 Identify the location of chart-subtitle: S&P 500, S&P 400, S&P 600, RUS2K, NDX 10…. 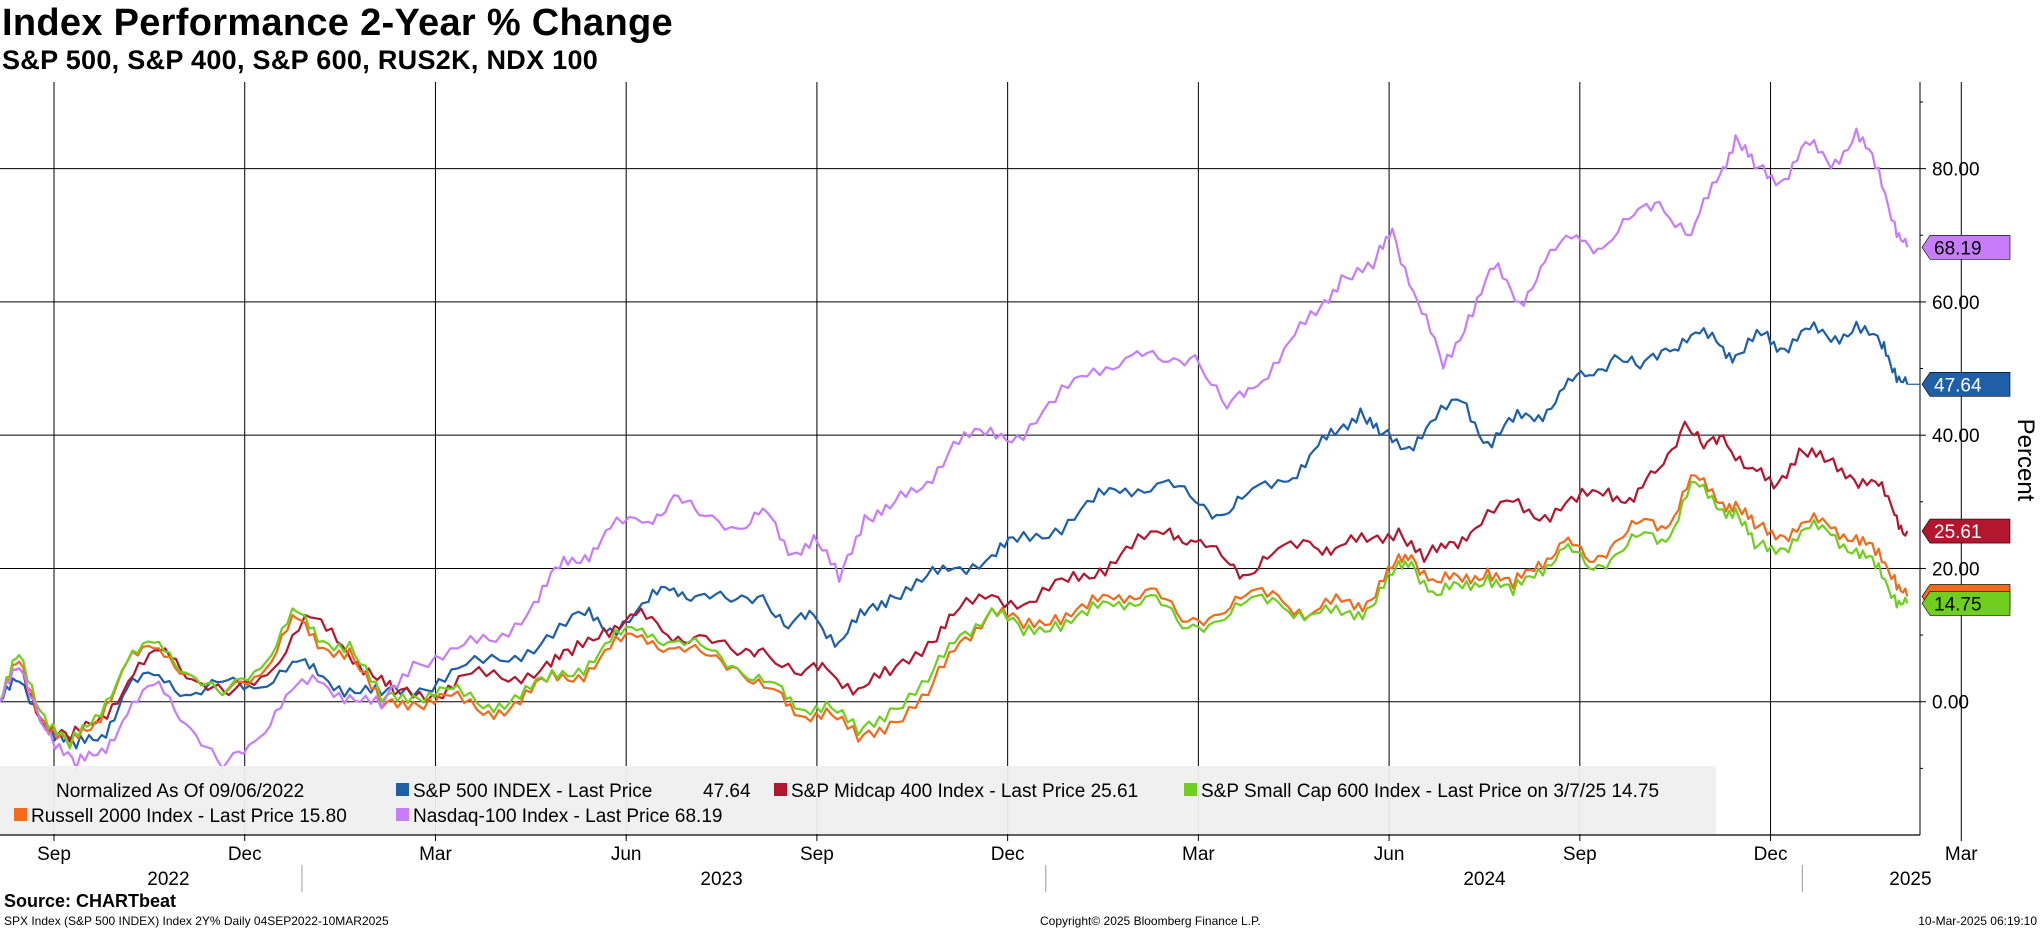
(300, 60).